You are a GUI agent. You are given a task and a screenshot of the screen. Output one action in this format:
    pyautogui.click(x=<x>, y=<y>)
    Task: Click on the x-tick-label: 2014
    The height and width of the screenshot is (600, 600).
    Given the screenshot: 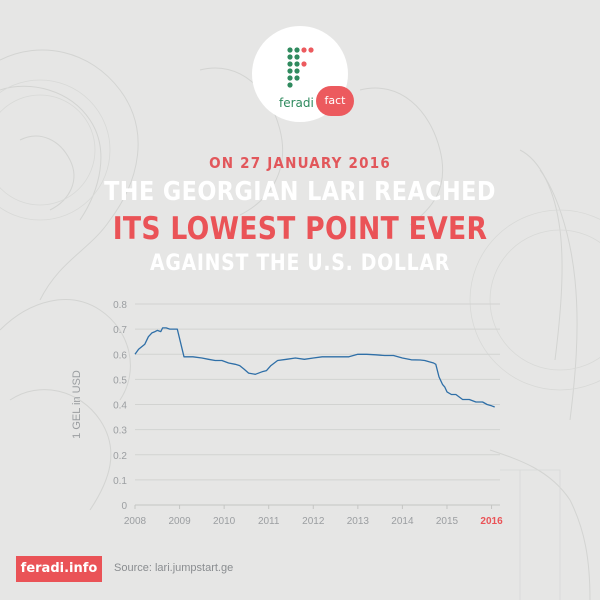 What is the action you would take?
    pyautogui.click(x=402, y=521)
    